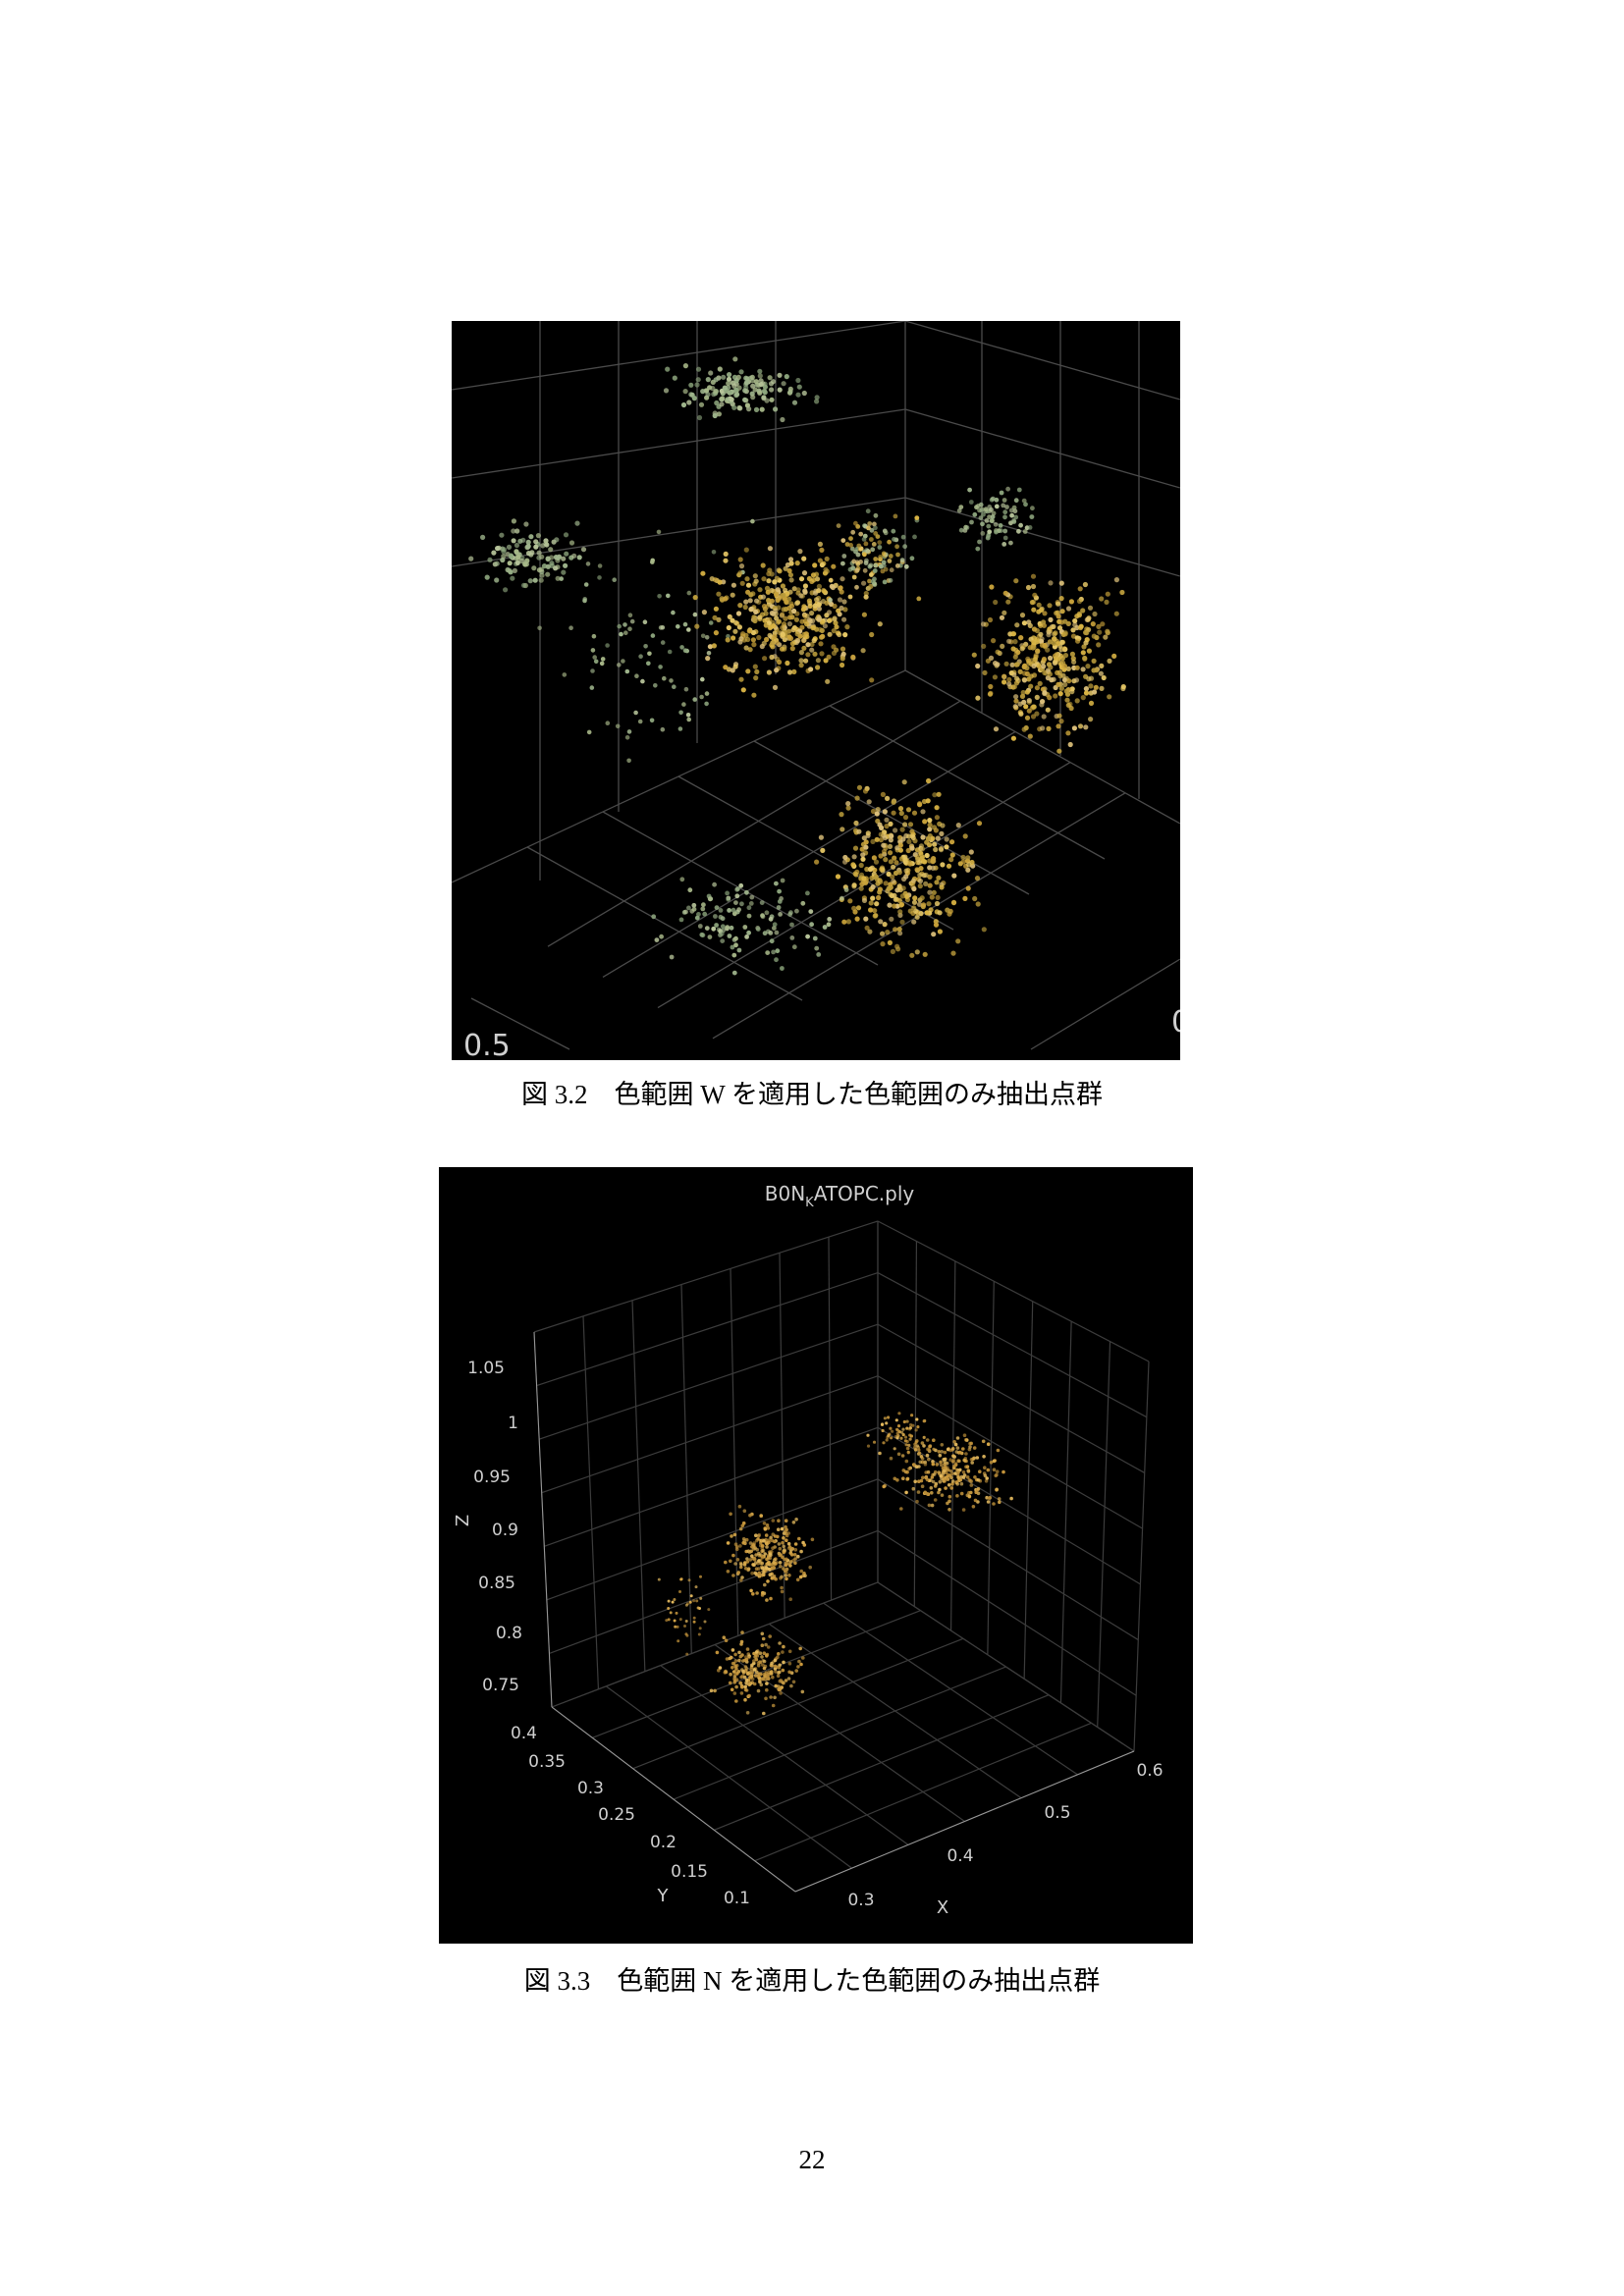 Image resolution: width=1624 pixels, height=2296 pixels. Describe the element at coordinates (816, 685) in the screenshot. I see `grid` at that location.